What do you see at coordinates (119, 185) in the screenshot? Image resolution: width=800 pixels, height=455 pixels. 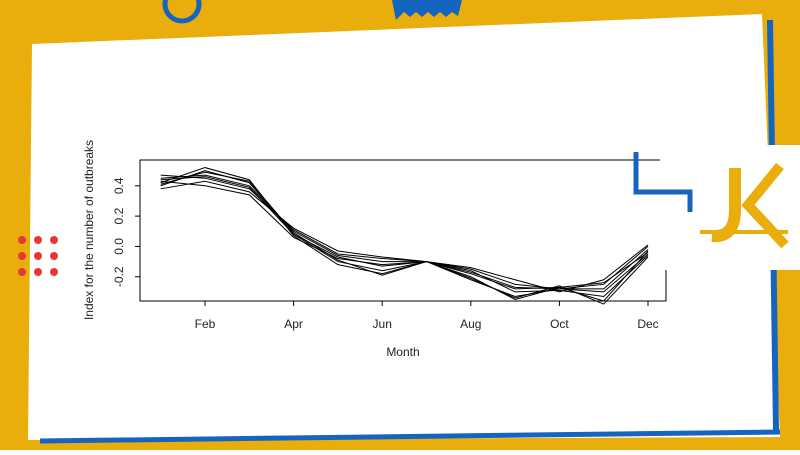 I see `y-tick-label: 0.4` at bounding box center [119, 185].